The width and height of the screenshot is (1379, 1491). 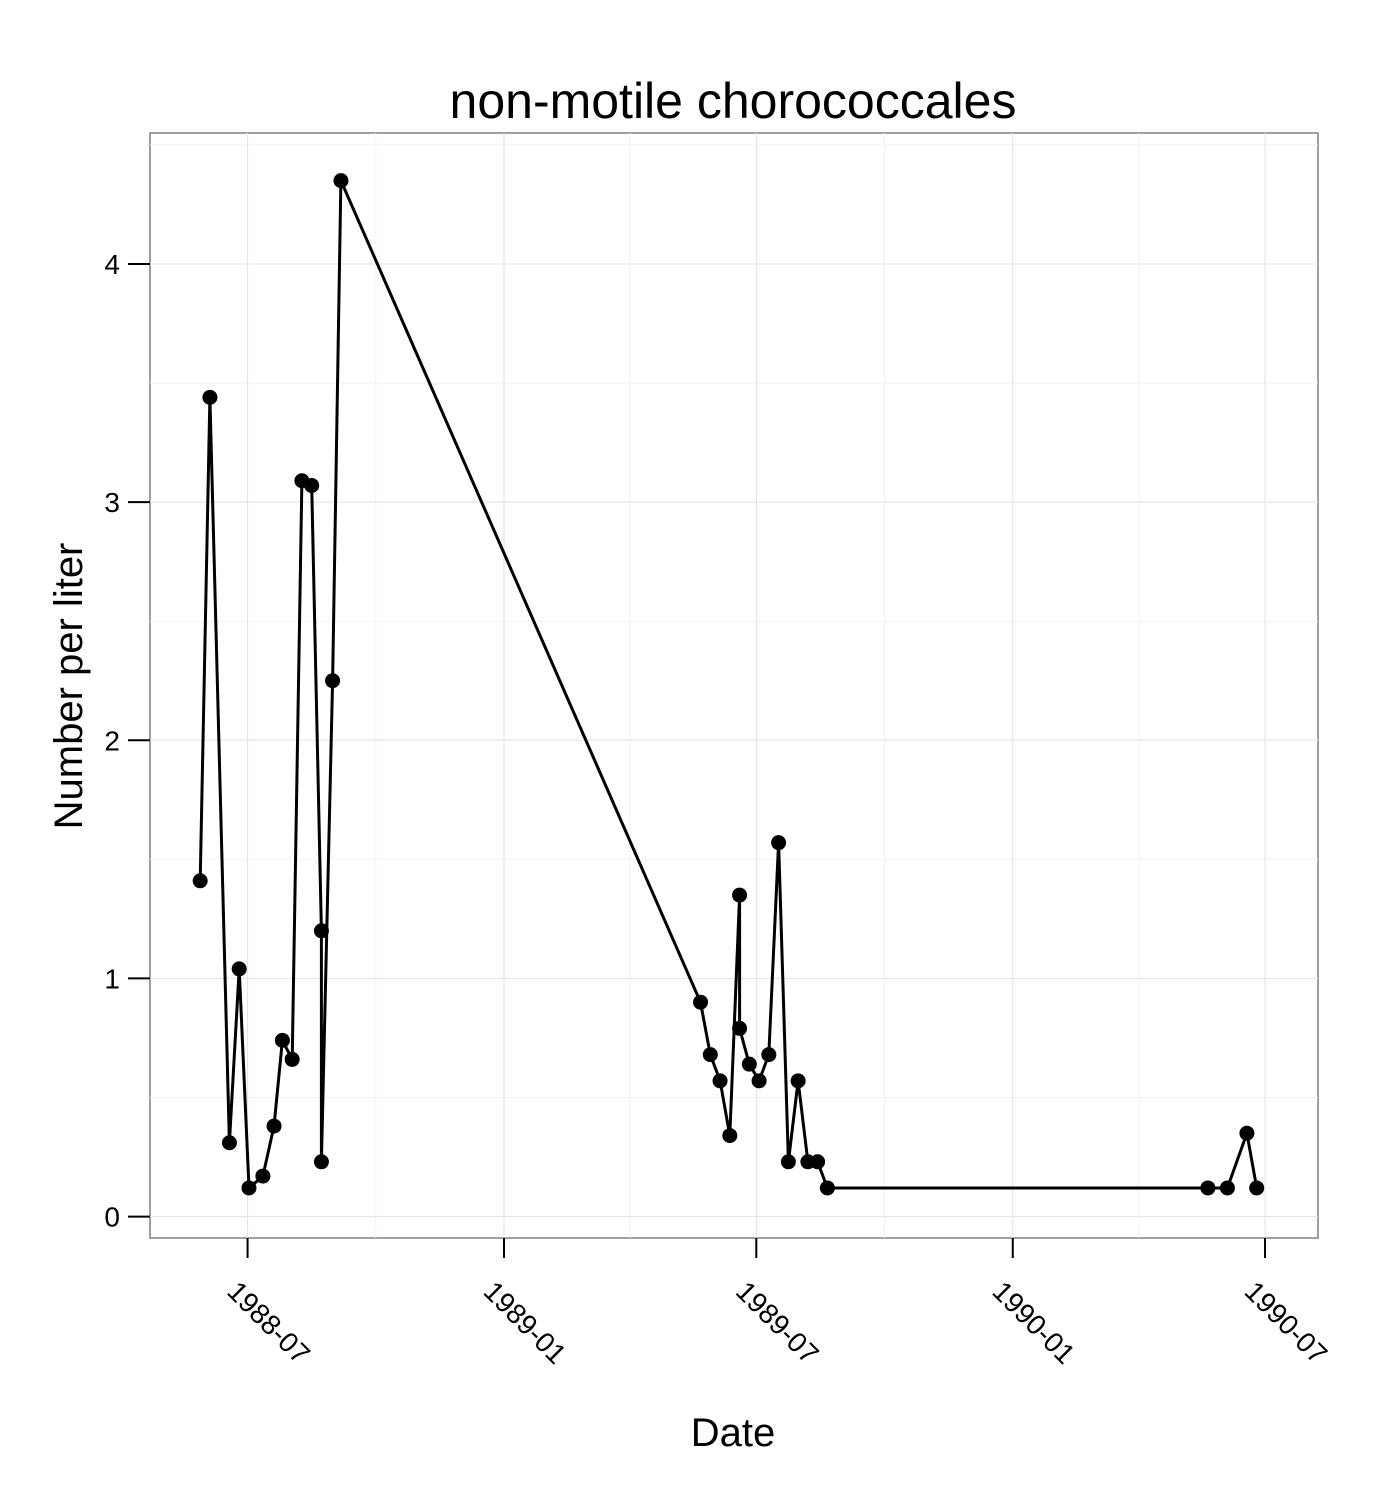 I want to click on x-tick-label: 1988-07, so click(x=268, y=1322).